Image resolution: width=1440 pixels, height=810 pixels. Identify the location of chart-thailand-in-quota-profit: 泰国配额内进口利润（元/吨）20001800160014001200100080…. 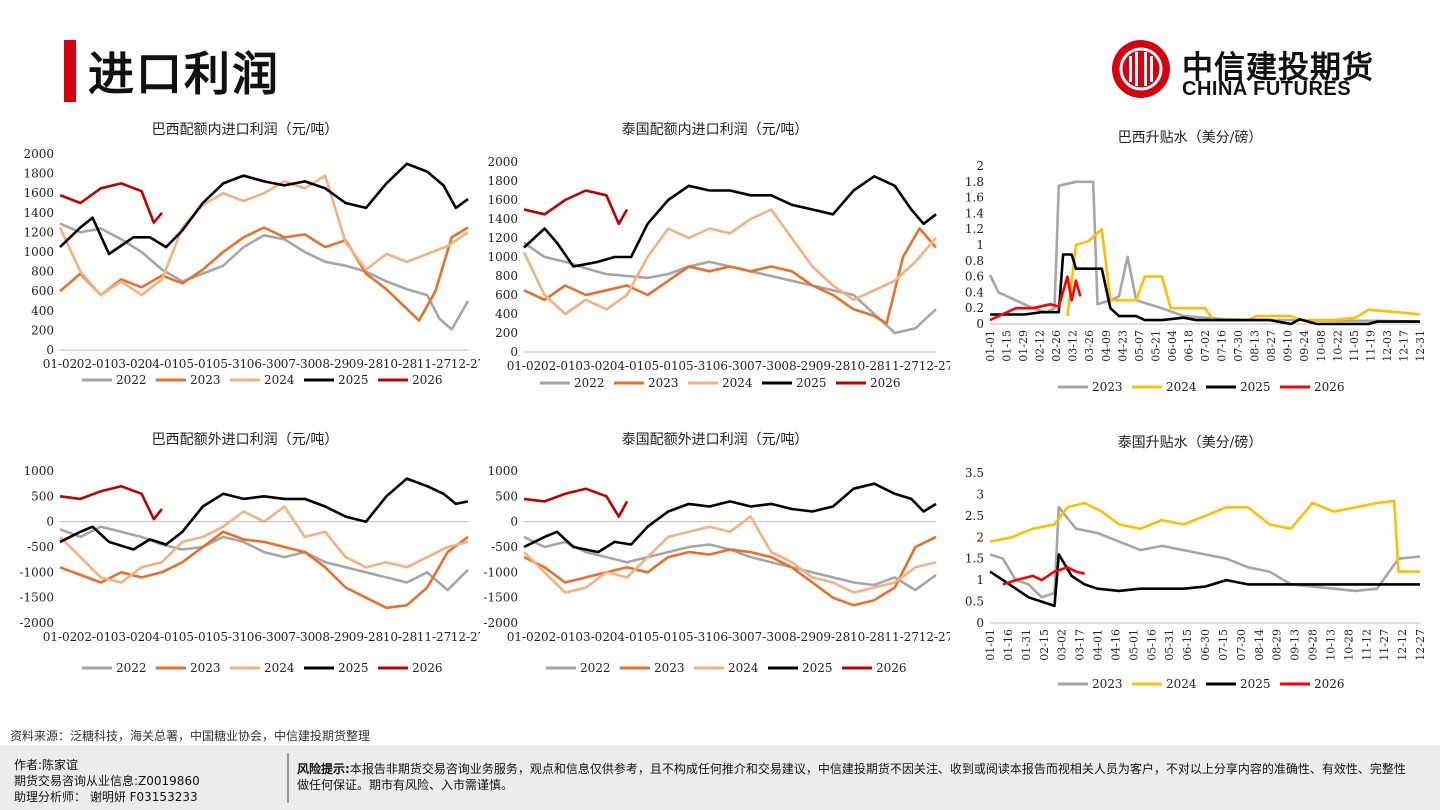
(718, 256).